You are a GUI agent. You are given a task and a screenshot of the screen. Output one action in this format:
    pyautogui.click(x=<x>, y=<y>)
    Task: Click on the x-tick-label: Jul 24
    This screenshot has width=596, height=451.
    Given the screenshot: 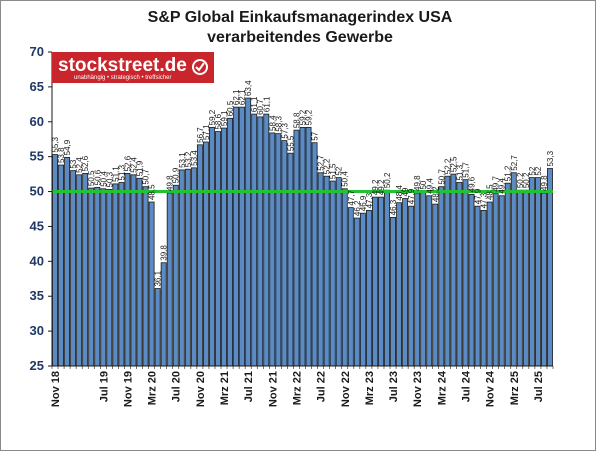 What is the action you would take?
    pyautogui.click(x=466, y=386)
    